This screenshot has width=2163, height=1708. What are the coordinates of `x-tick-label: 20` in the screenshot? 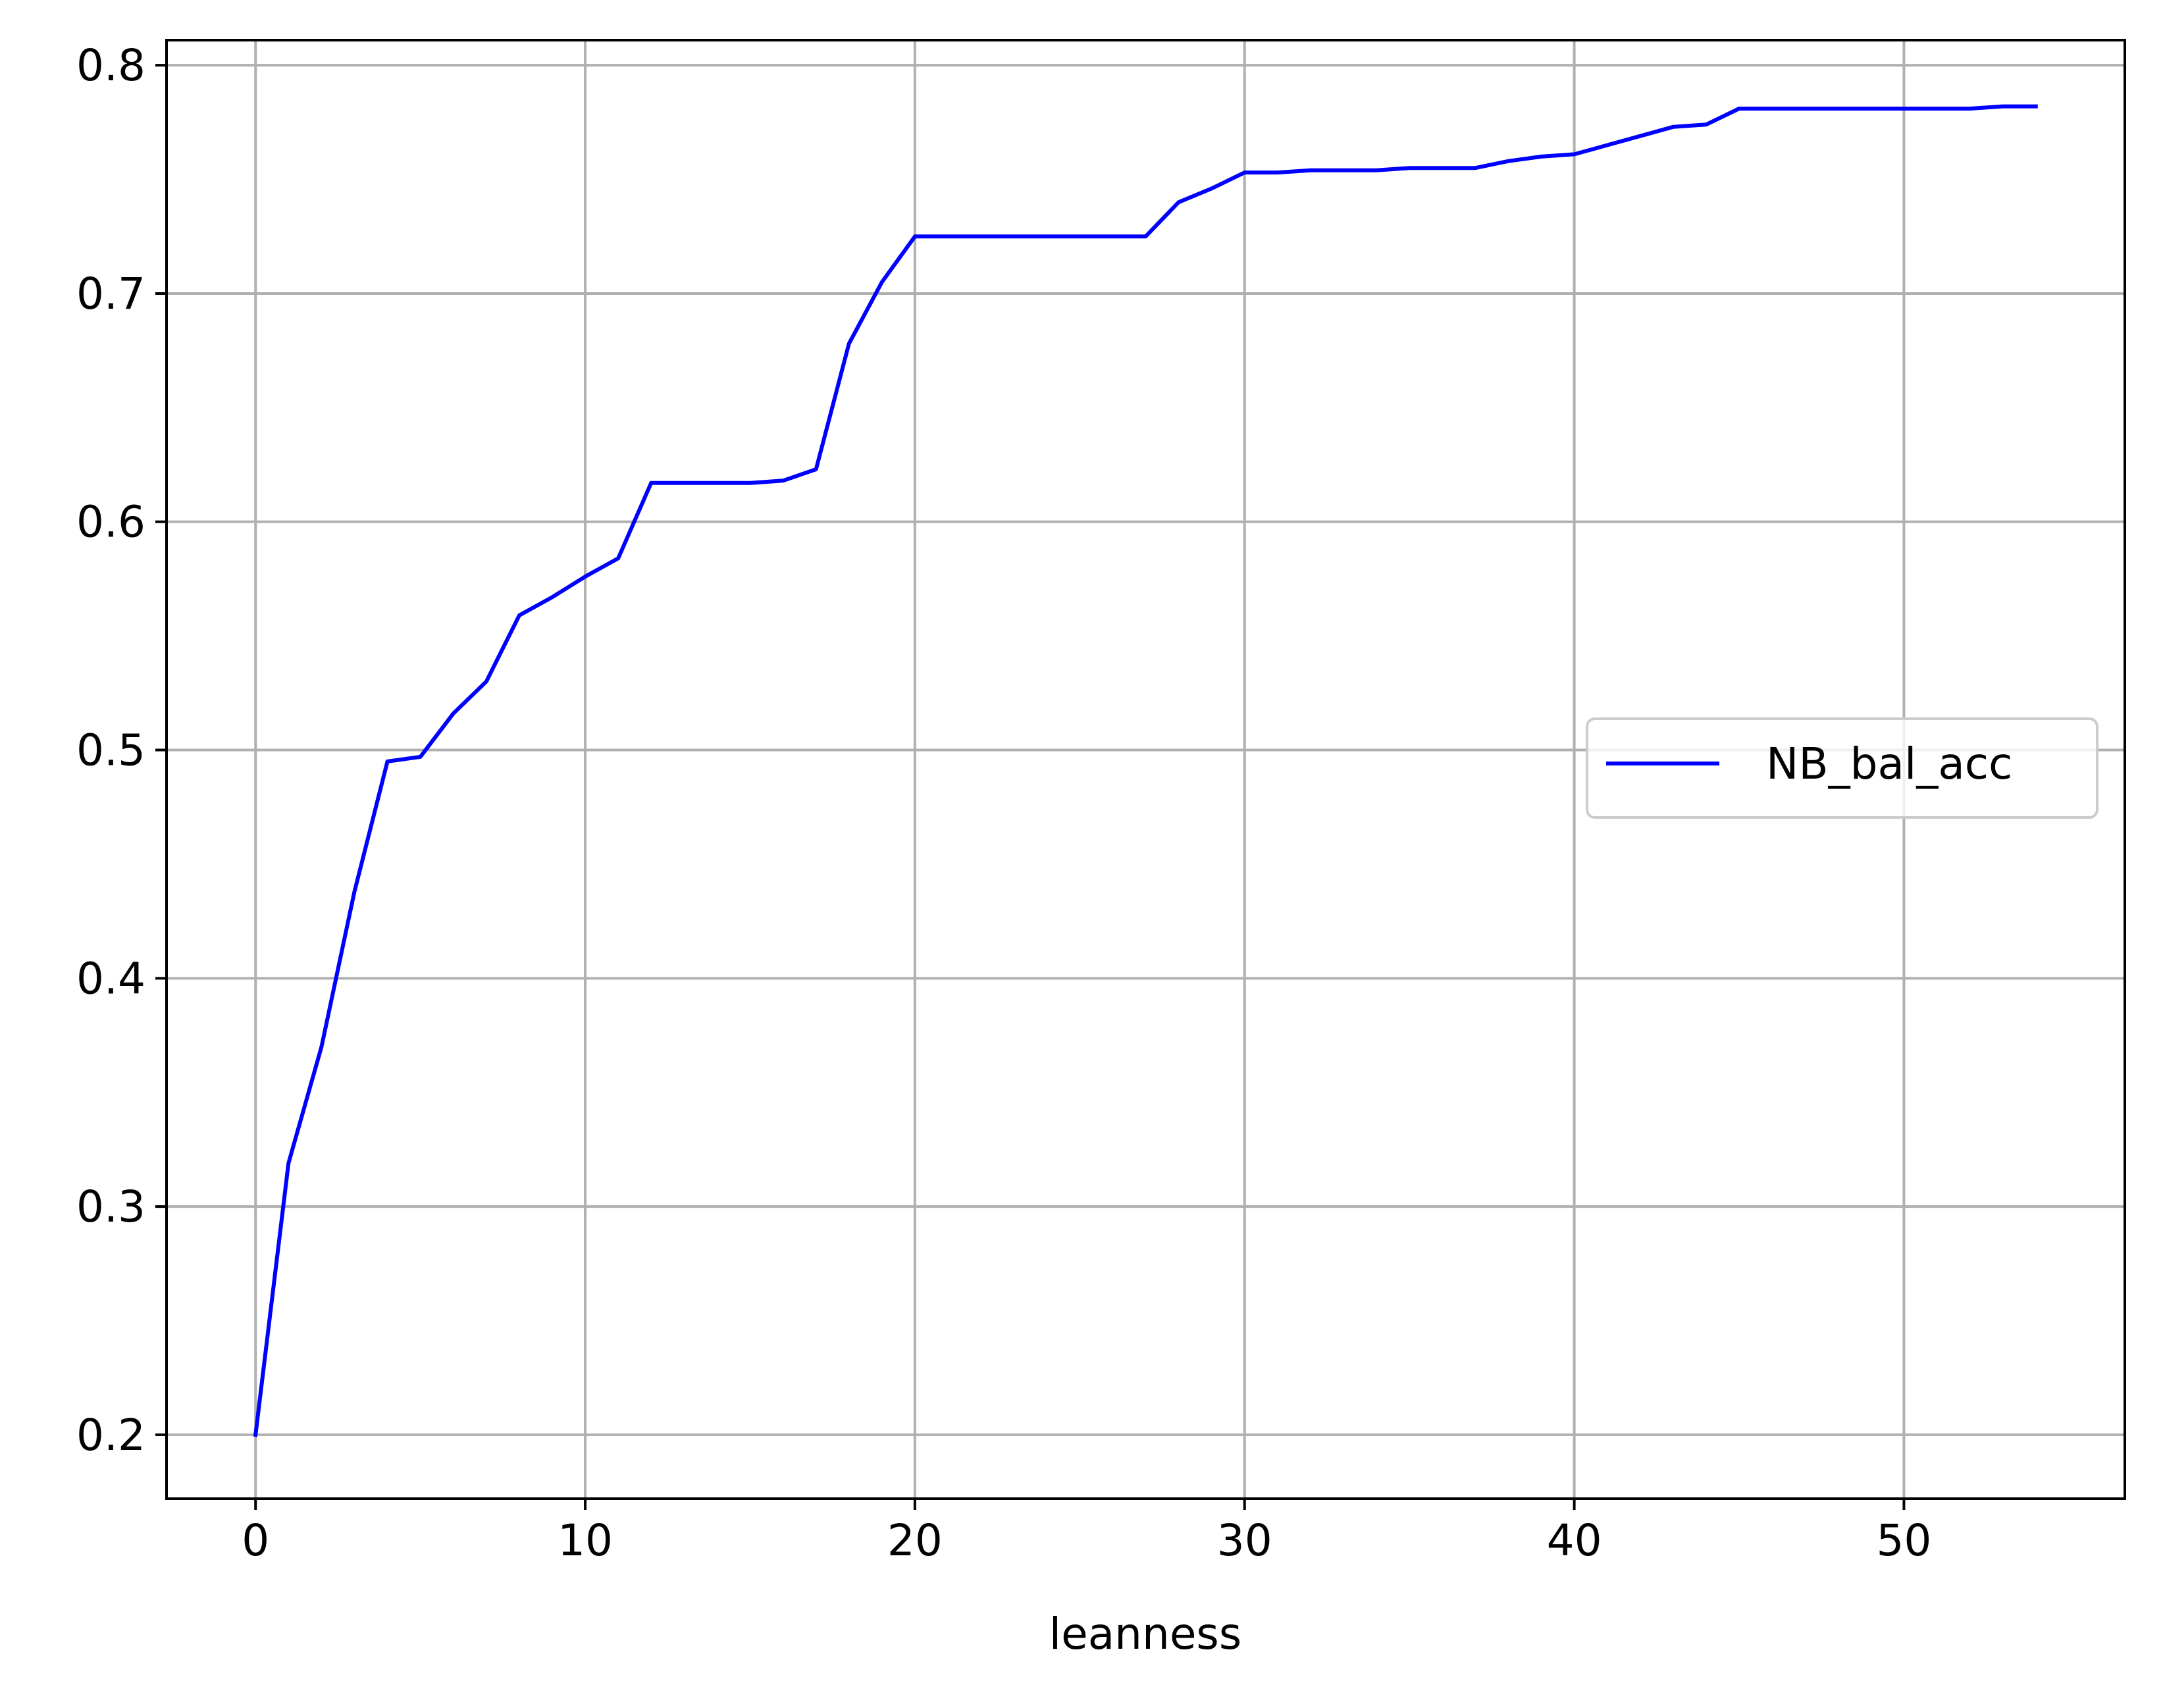 It's located at (915, 1540).